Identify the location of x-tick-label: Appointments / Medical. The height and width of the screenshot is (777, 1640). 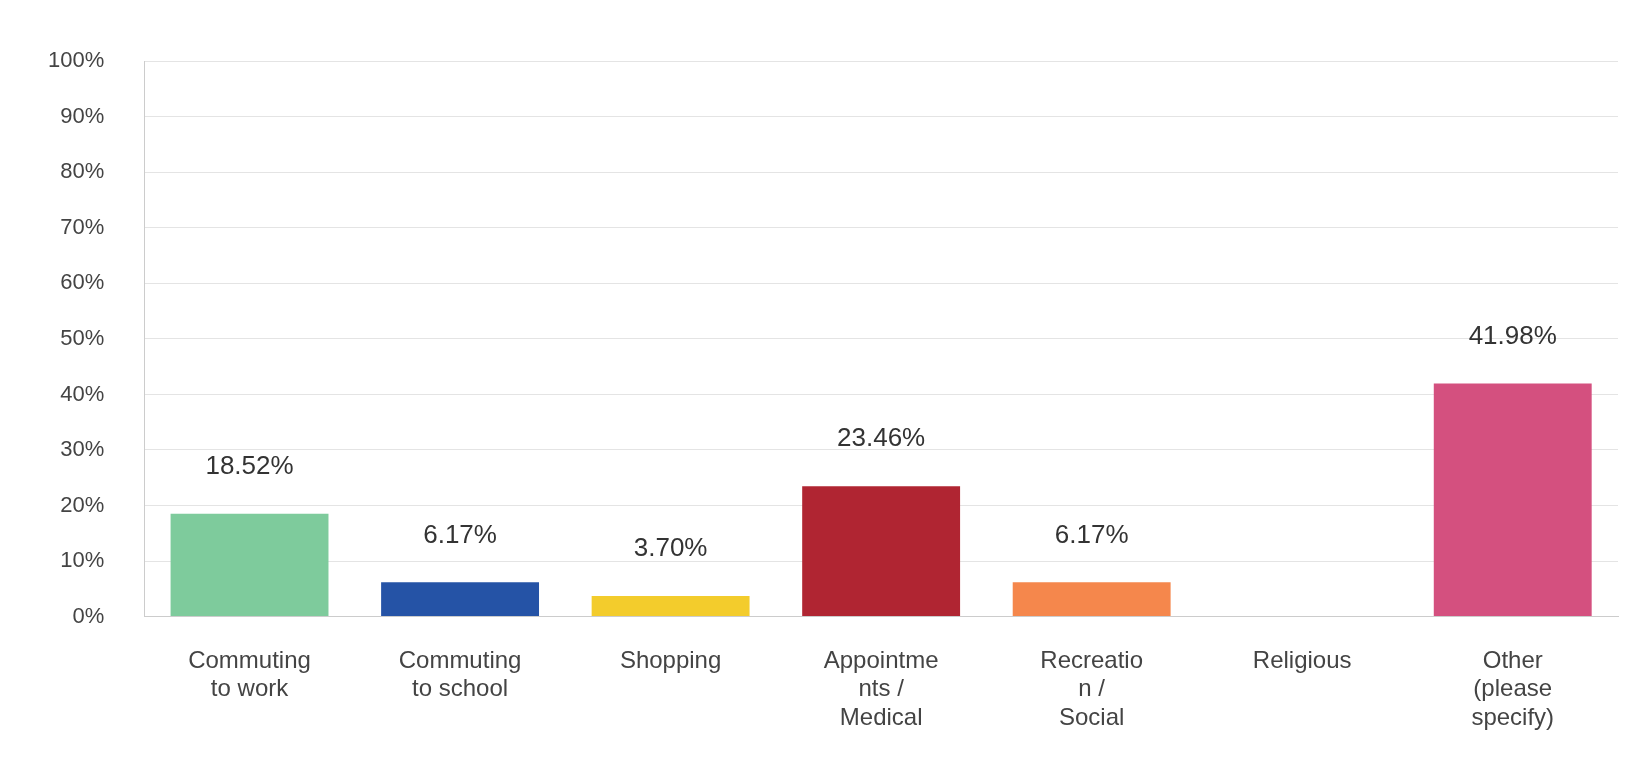
(881, 688).